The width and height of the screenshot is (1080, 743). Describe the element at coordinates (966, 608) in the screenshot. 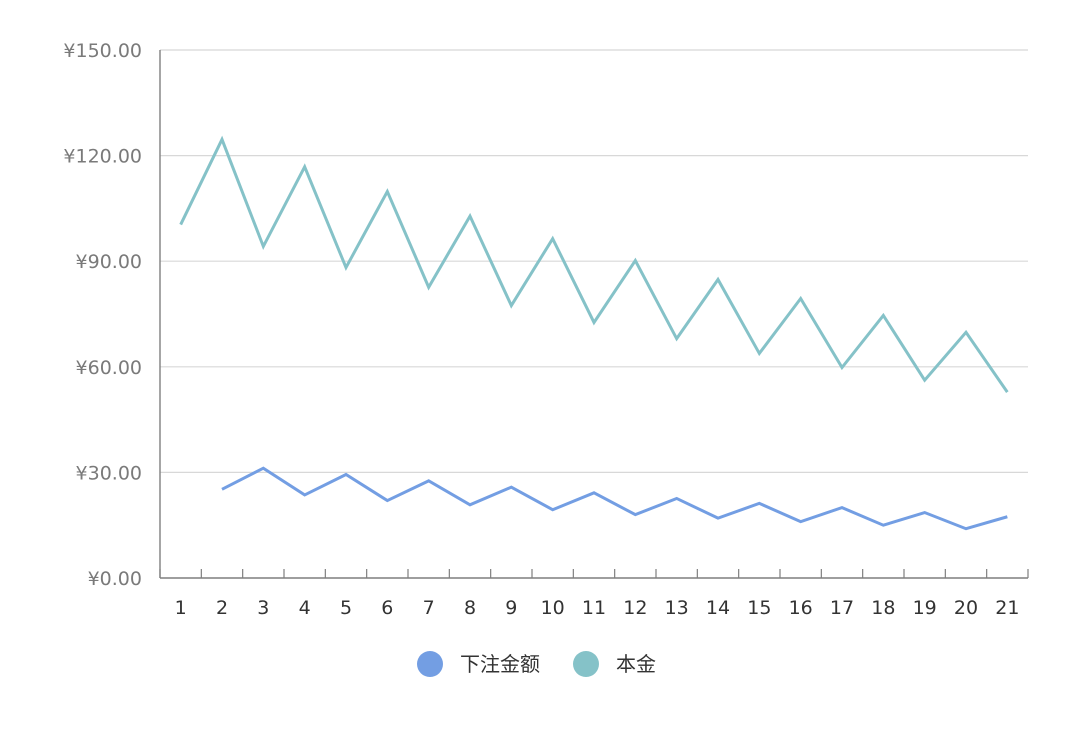

I see `x-tick-label: 20` at that location.